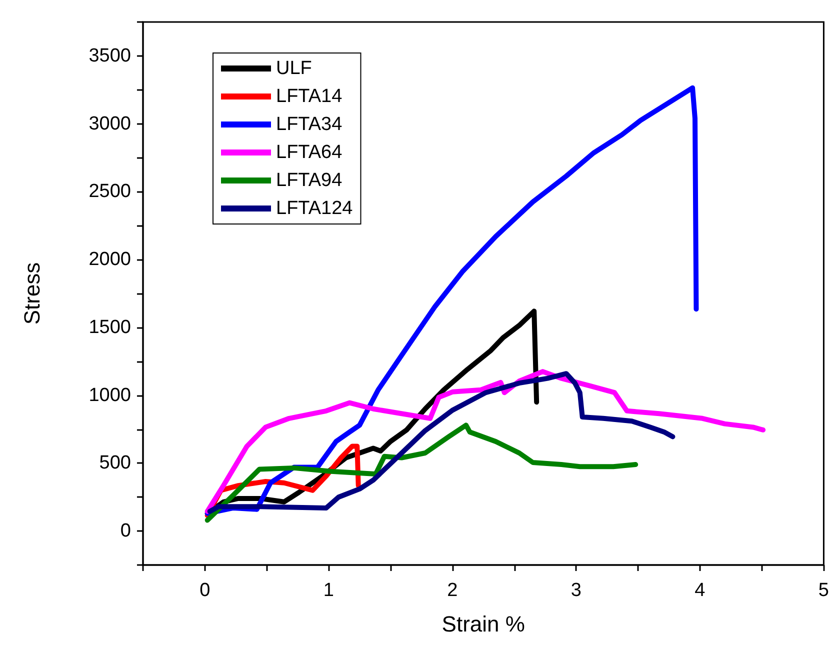 The width and height of the screenshot is (840, 661). Describe the element at coordinates (205, 590) in the screenshot. I see `x-tick-label: 0` at that location.